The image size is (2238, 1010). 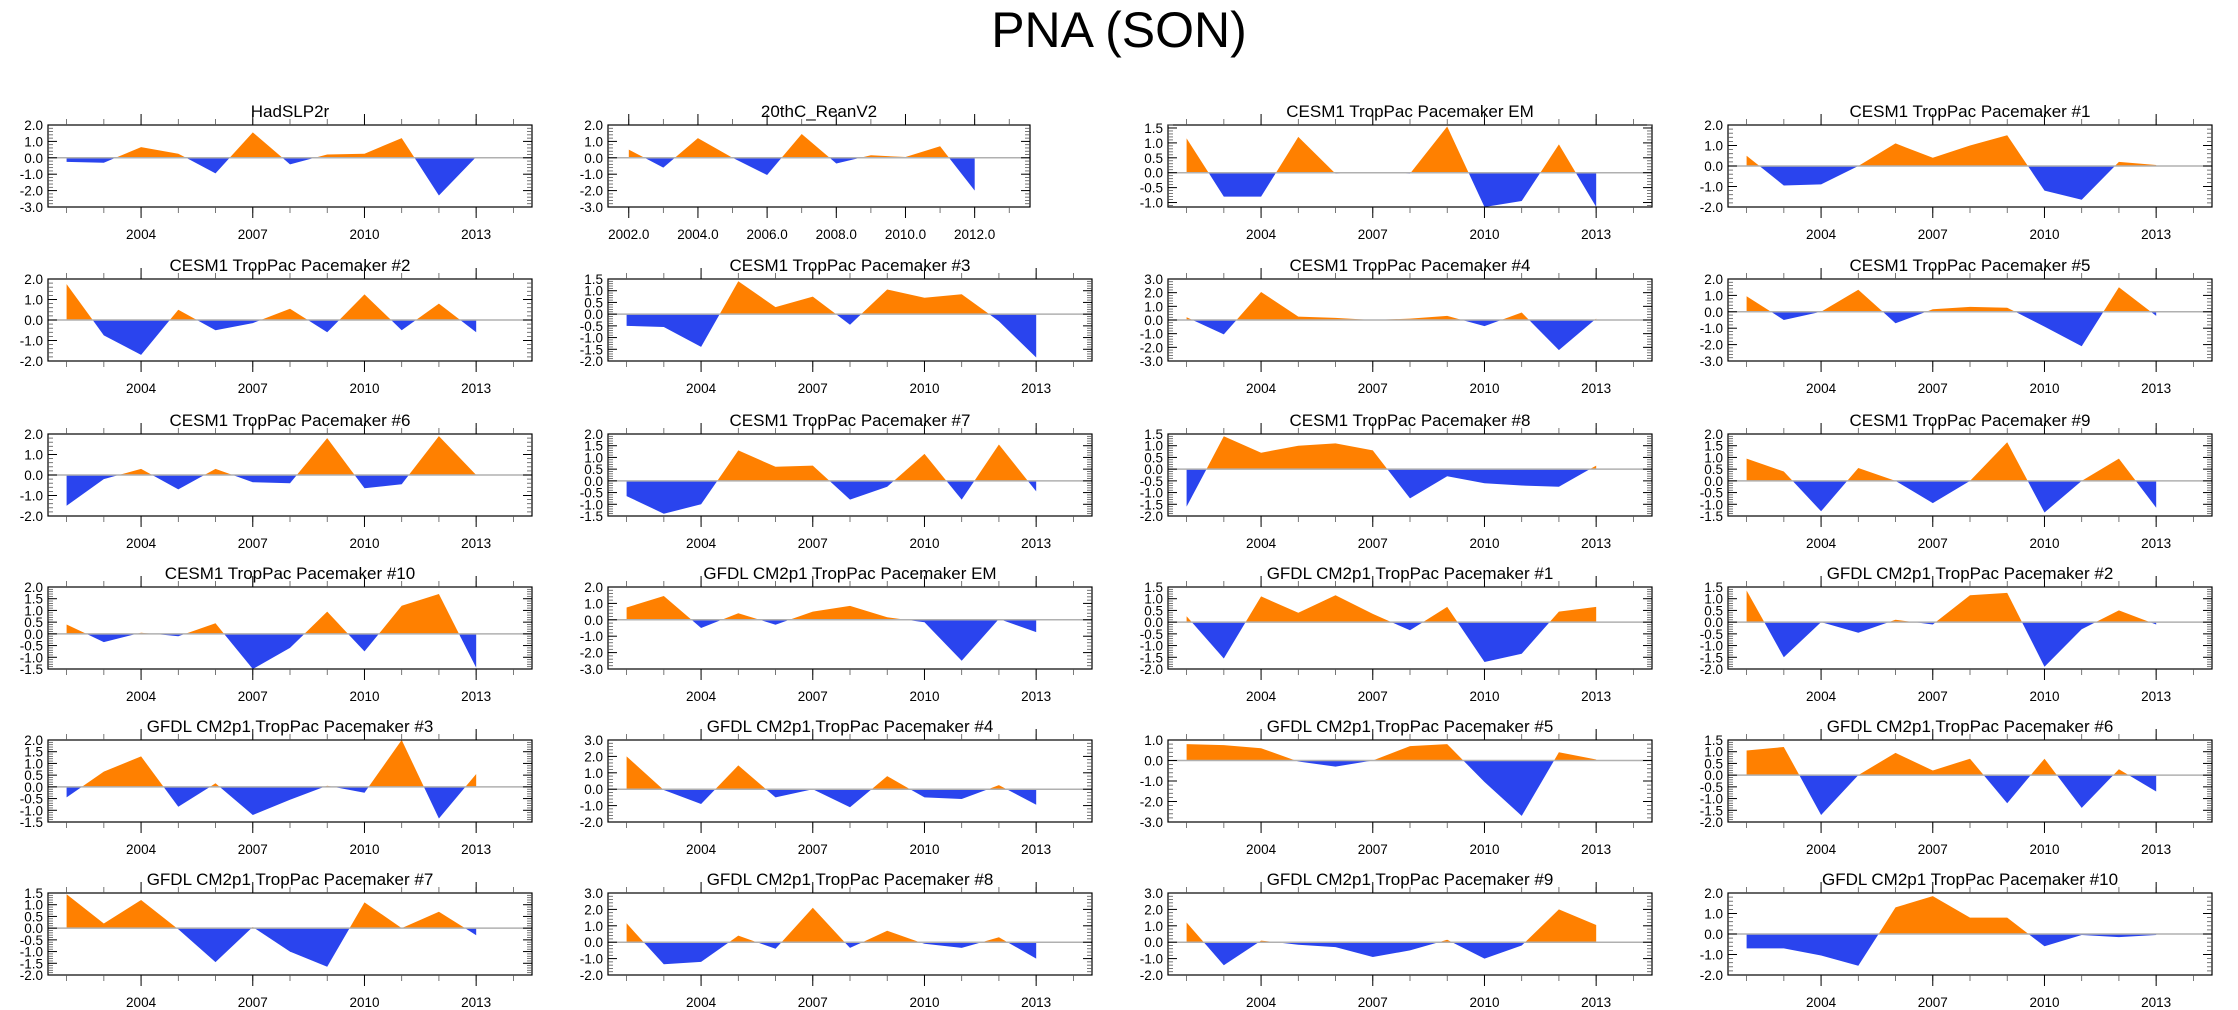 What do you see at coordinates (1970, 420) in the screenshot?
I see `panel-title: CESM1 TropPac Pacemaker #9` at bounding box center [1970, 420].